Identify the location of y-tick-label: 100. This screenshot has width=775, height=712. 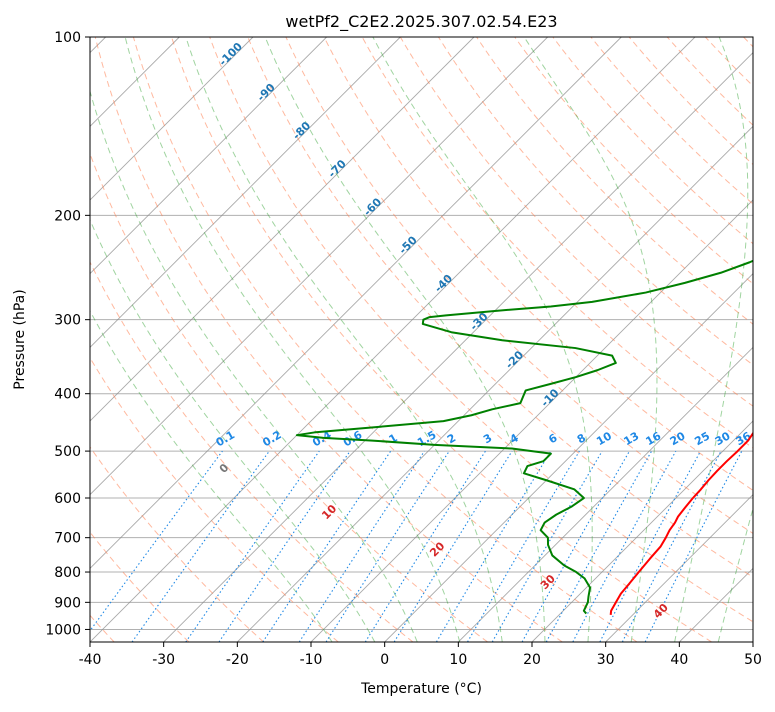
(67, 38).